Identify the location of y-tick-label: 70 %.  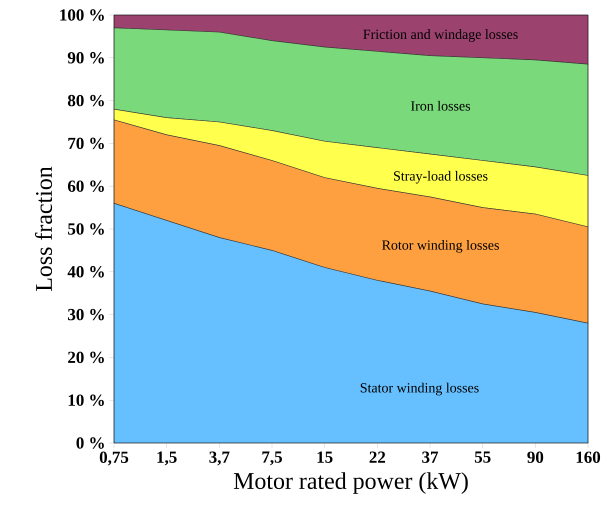
(86, 144).